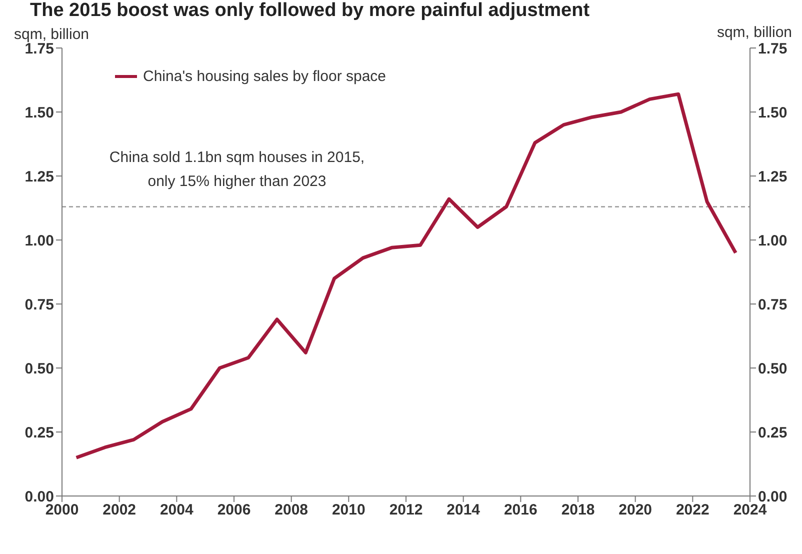 This screenshot has height=554, width=802. Describe the element at coordinates (773, 113) in the screenshot. I see `y2-tick-label: 1.50` at that location.